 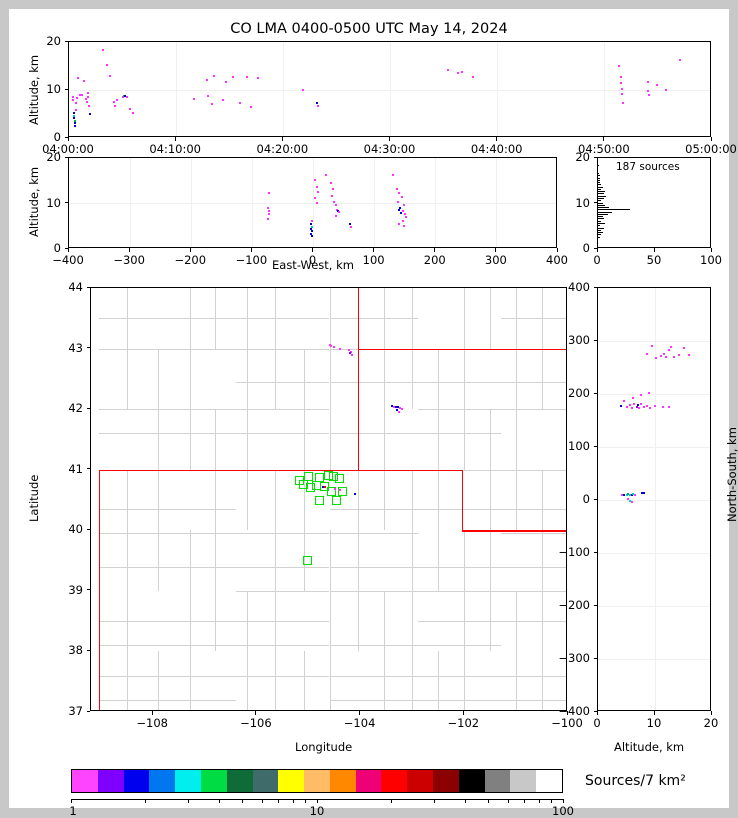 What do you see at coordinates (389, 89) in the screenshot?
I see `time-height-panel` at bounding box center [389, 89].